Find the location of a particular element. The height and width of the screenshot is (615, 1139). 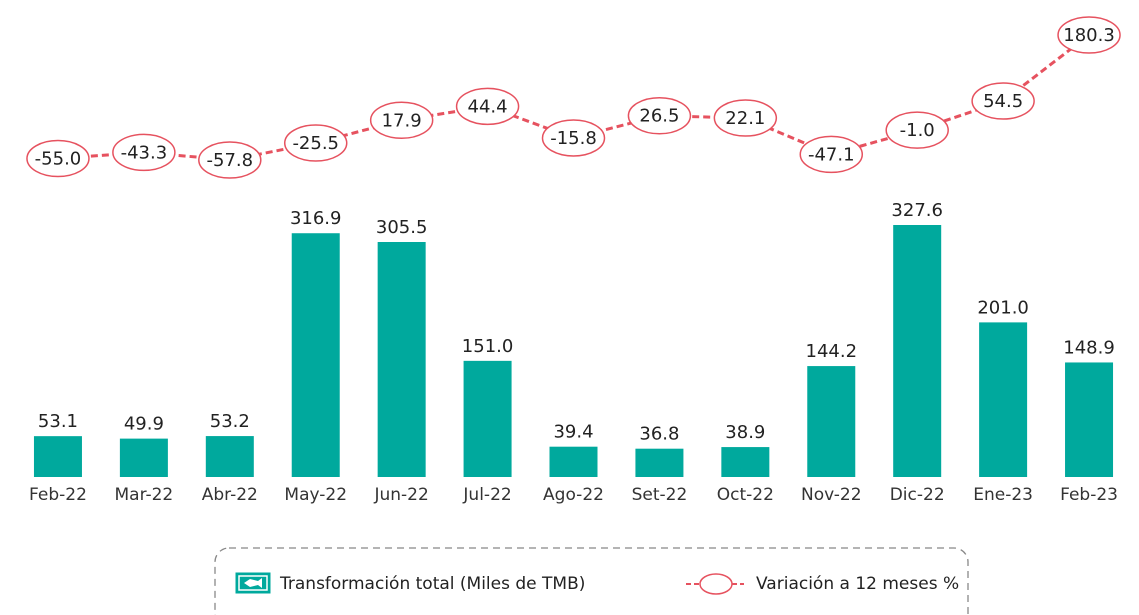

data-label: -15.8 is located at coordinates (573, 138).